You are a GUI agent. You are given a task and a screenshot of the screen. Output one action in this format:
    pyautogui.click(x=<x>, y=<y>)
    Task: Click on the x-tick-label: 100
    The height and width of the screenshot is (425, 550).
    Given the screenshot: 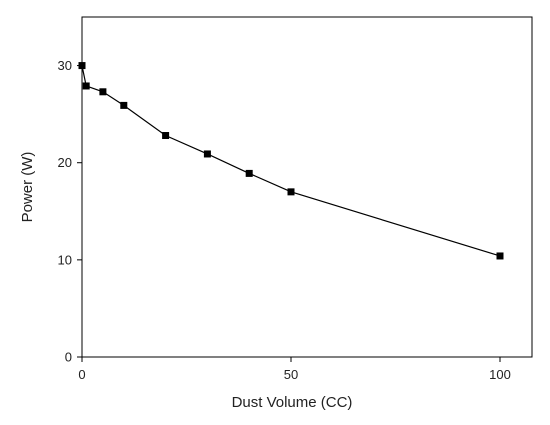 What is the action you would take?
    pyautogui.click(x=500, y=374)
    